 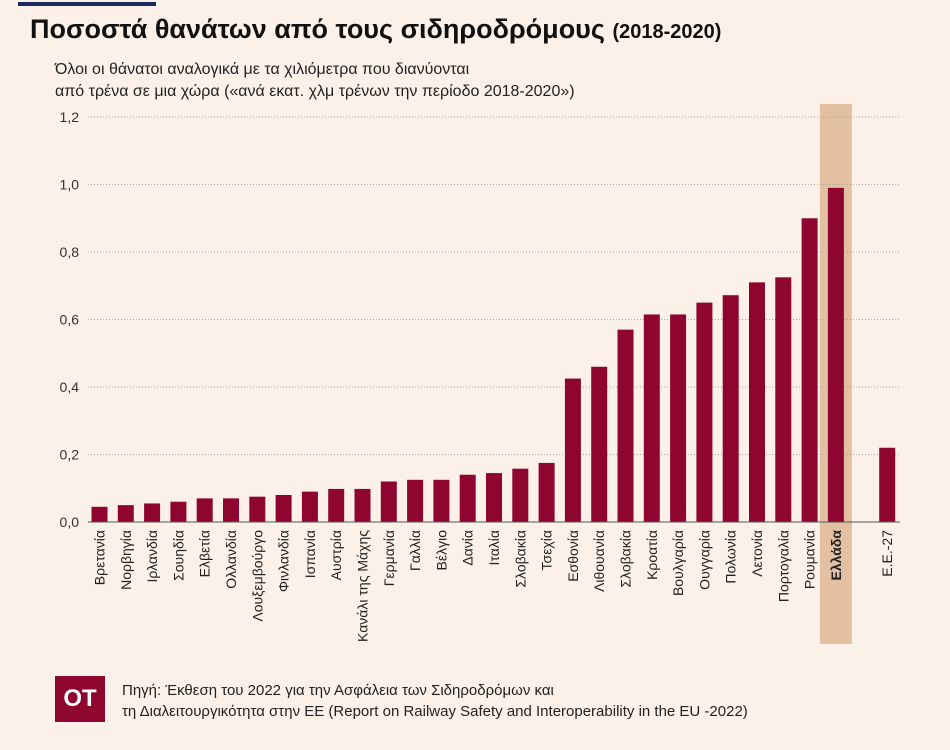 What do you see at coordinates (810, 559) in the screenshot?
I see `x-tick-label: Ρουμανία` at bounding box center [810, 559].